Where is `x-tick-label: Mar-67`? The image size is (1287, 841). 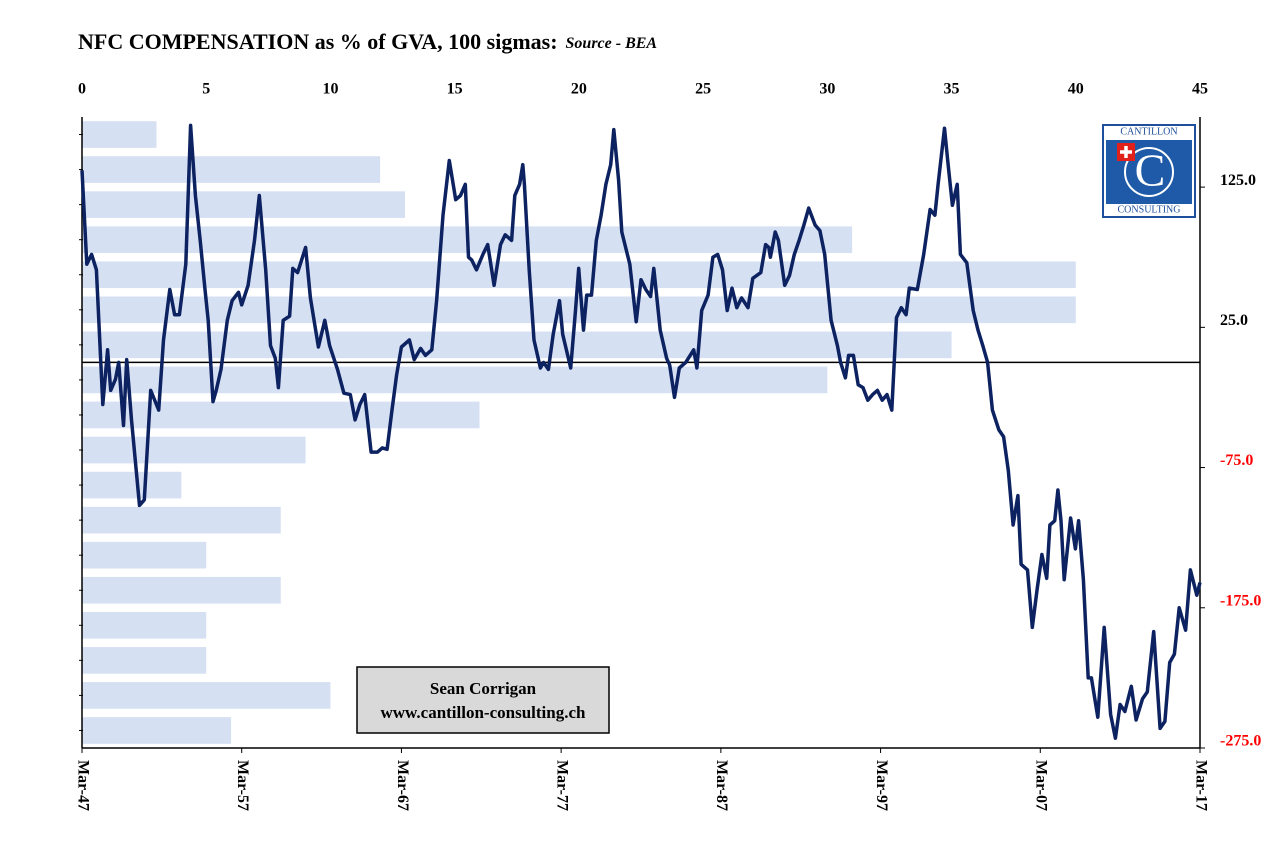
x-tick-label: Mar-67 is located at coordinates (402, 785).